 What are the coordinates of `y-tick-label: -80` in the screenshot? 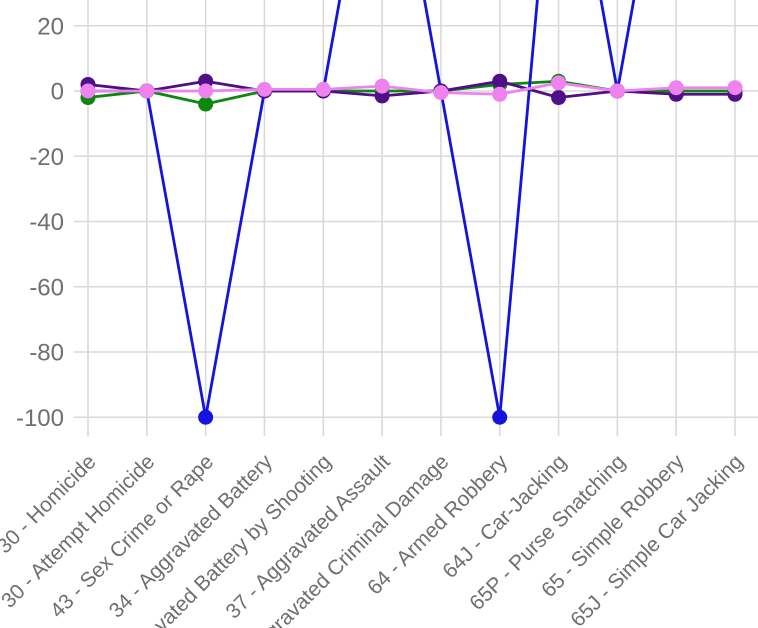 It's located at (46, 353).